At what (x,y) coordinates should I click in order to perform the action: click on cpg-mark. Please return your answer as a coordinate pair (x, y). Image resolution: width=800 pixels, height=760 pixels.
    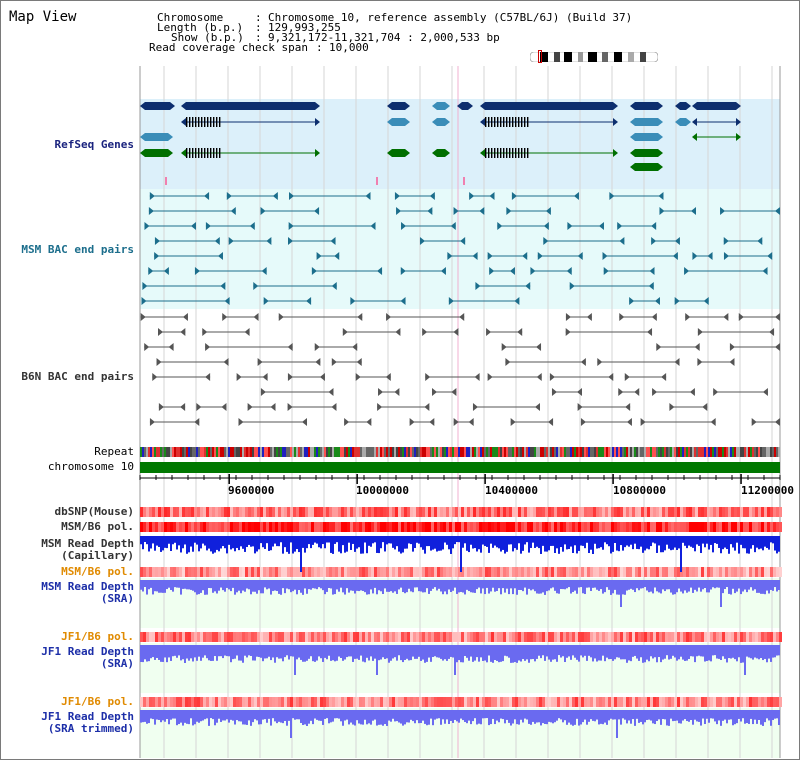
    Looking at the image, I should click on (377, 181).